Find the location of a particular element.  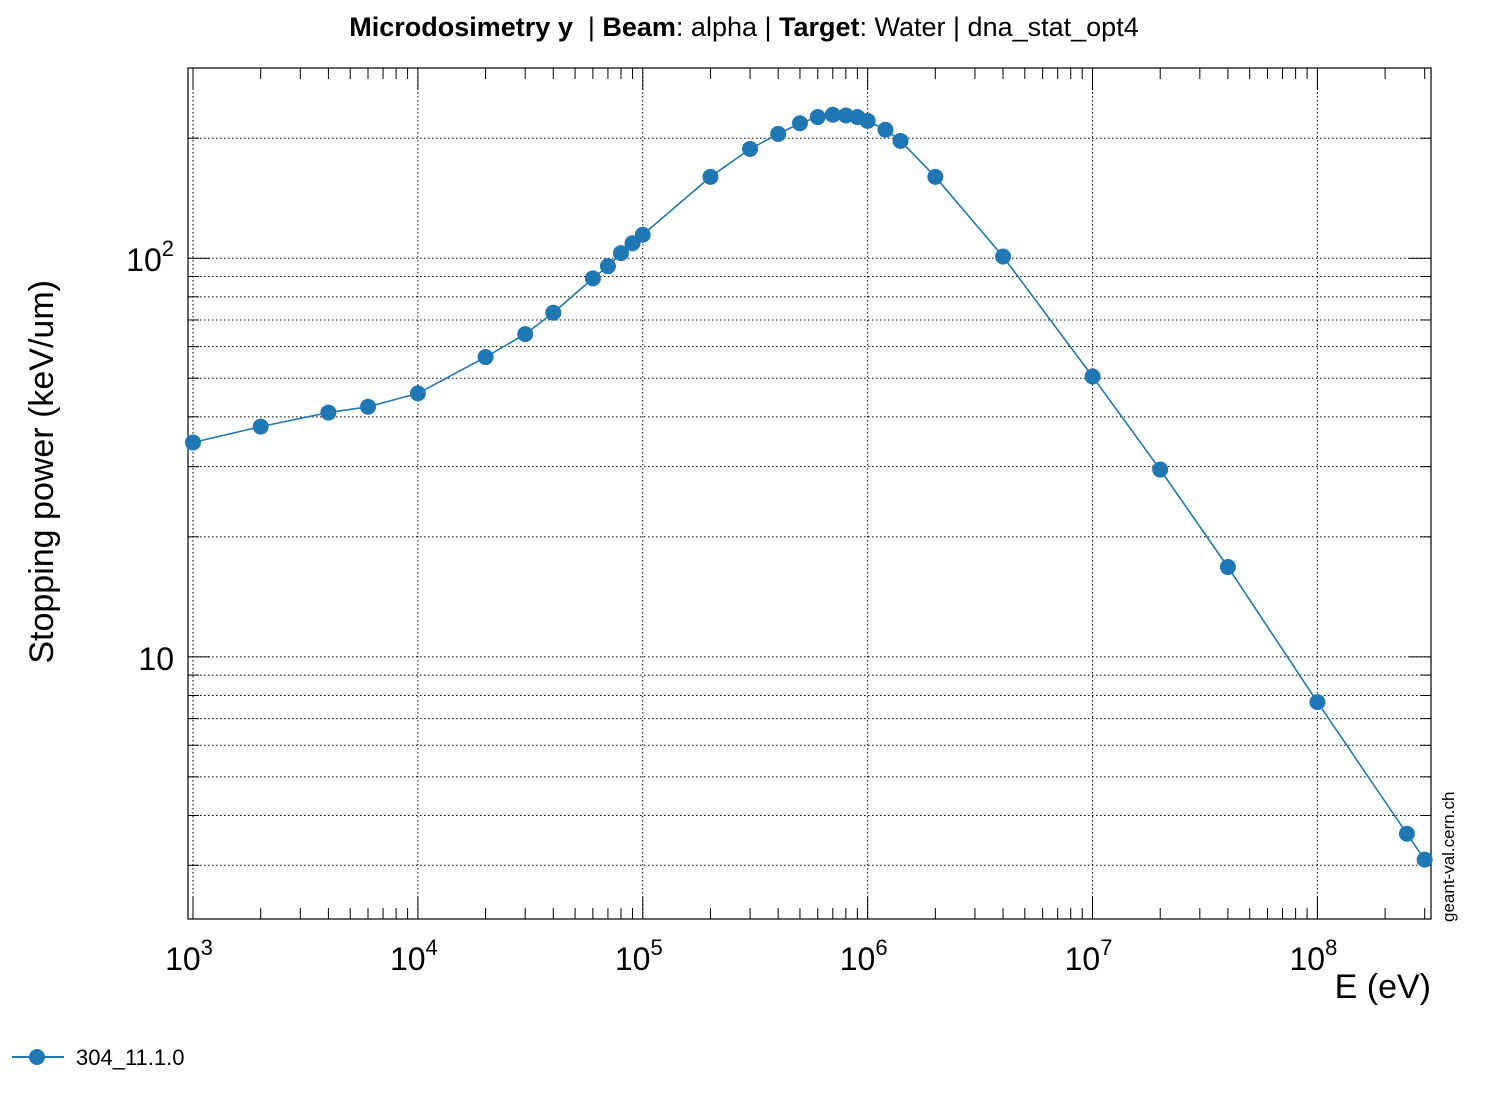

y-axis-title: Stopping power (keV/um) is located at coordinates (42, 472).